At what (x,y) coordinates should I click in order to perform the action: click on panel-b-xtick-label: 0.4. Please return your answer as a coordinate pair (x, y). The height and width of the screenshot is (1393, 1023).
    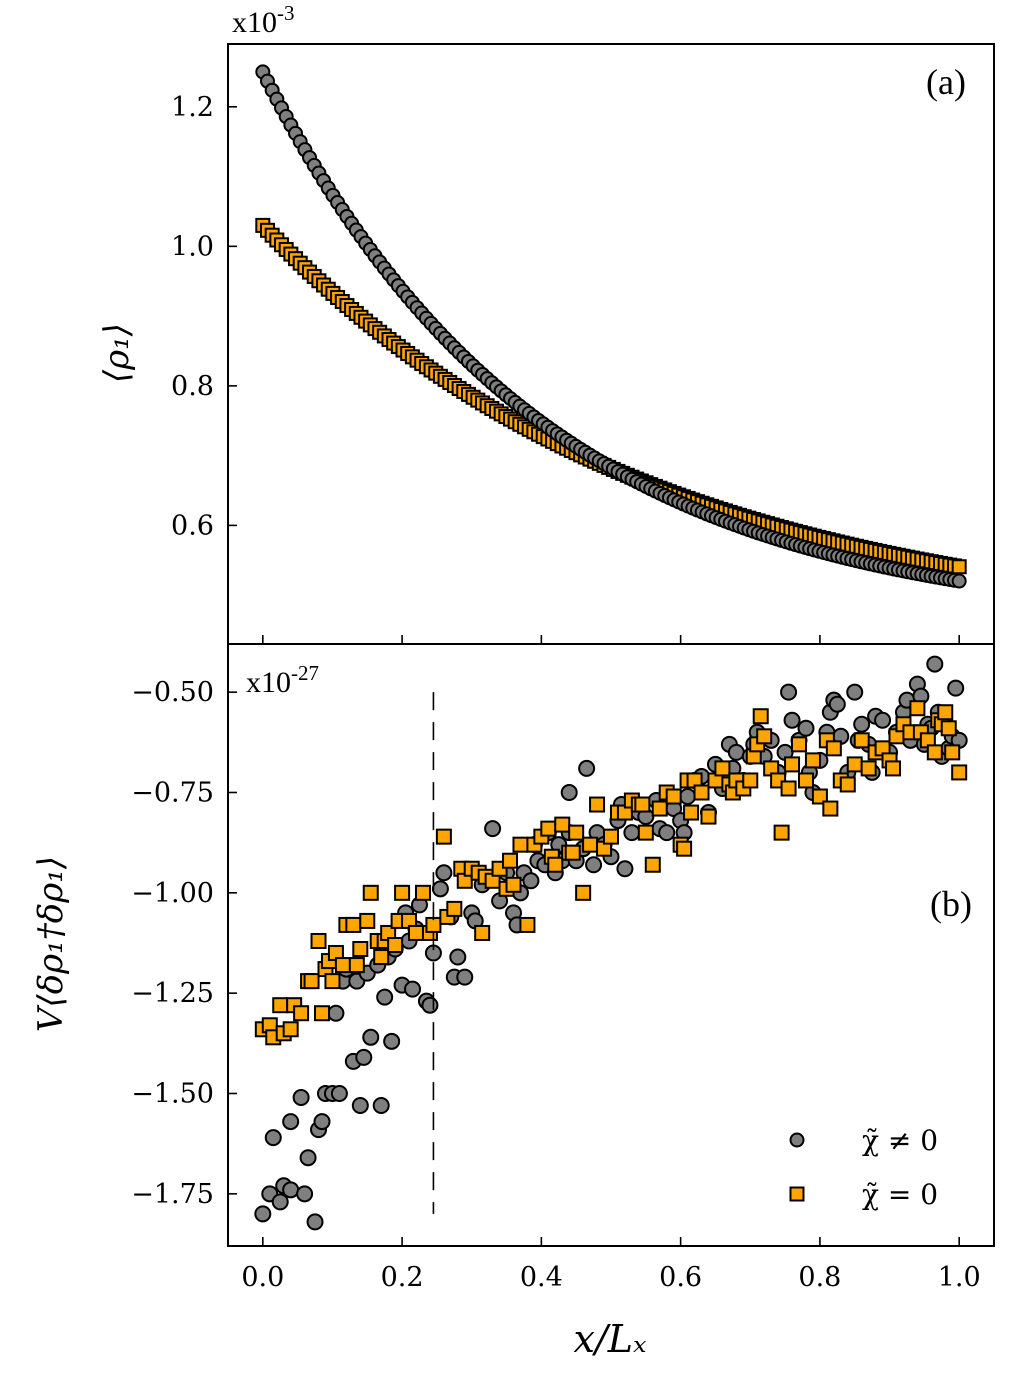
    Looking at the image, I should click on (541, 1277).